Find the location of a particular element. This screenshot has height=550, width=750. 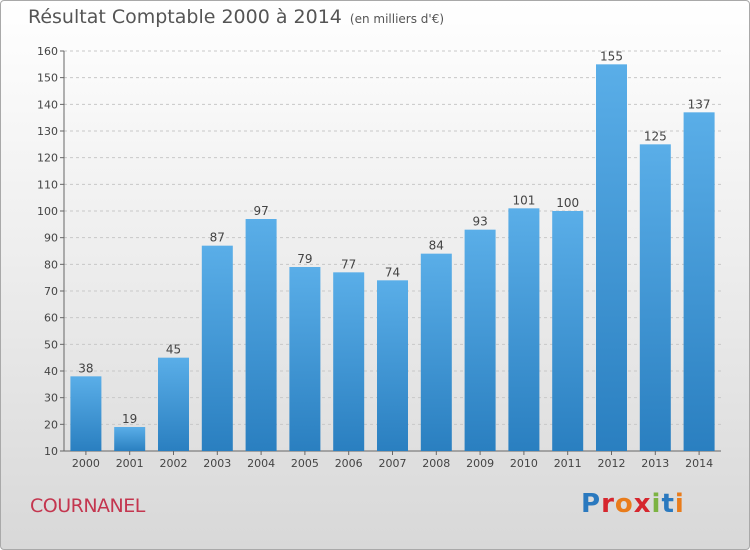

x-tick-label: 2001 is located at coordinates (130, 463).